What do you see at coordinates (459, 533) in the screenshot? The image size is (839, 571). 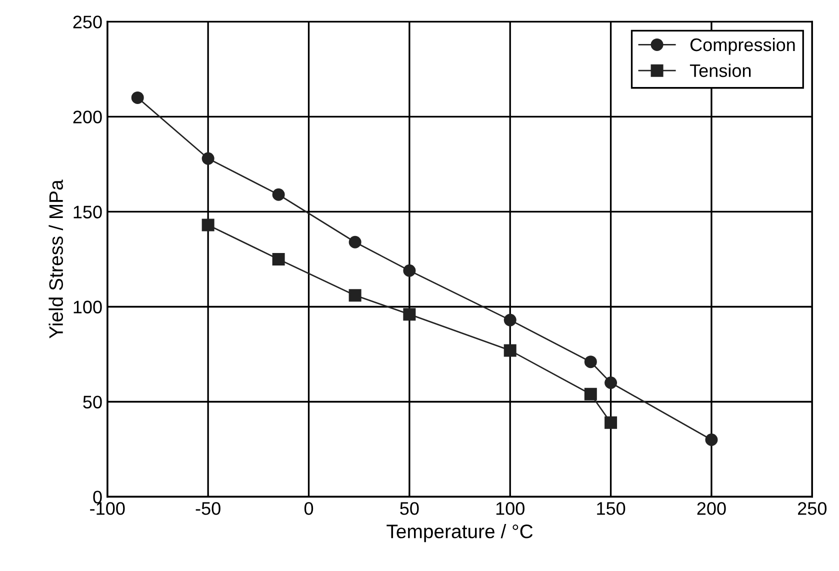 I see `x-axis-title: Temperature / °C` at bounding box center [459, 533].